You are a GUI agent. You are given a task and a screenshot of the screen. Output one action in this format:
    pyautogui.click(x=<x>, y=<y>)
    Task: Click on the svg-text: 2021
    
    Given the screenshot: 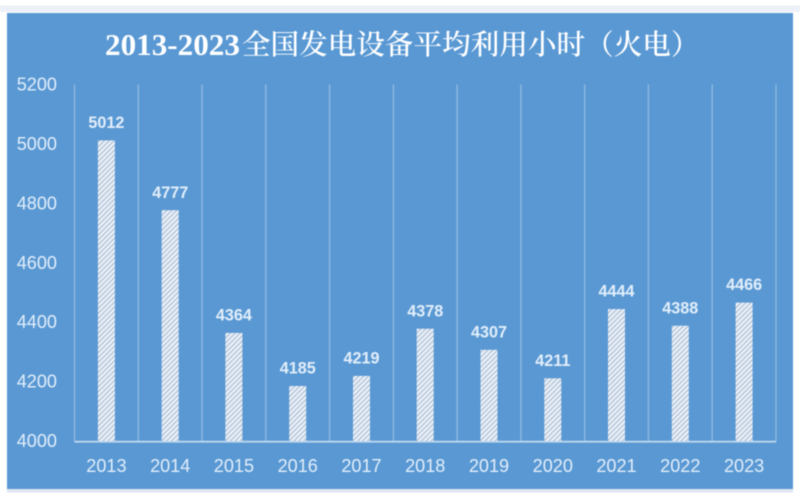 What is the action you would take?
    pyautogui.click(x=616, y=466)
    